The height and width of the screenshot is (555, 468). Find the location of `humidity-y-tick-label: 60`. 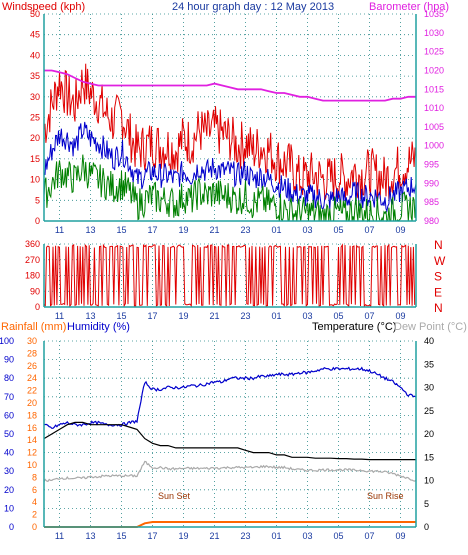

humidity-y-tick-label: 60 is located at coordinates (9, 415).